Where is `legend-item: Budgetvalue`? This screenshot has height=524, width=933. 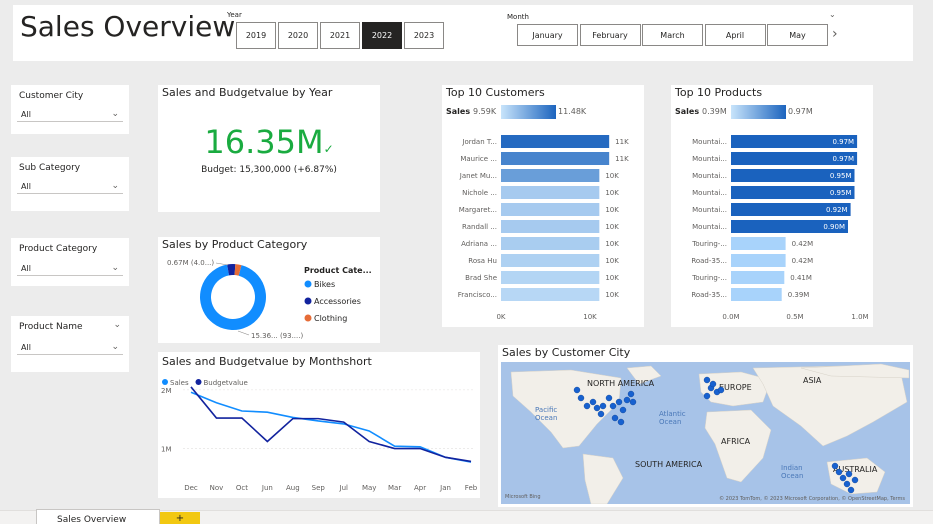 legend-item: Budgetvalue is located at coordinates (226, 383).